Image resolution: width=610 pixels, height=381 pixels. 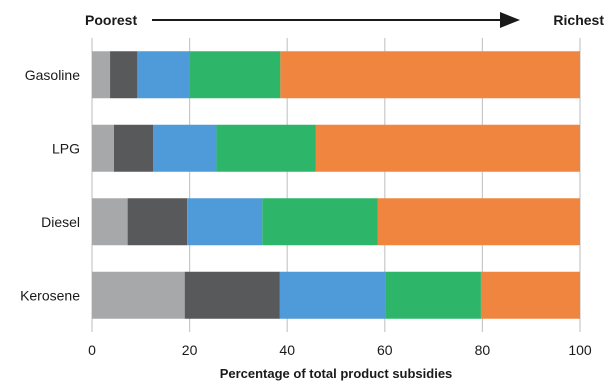 What do you see at coordinates (385, 350) in the screenshot?
I see `x-tick-label: 60` at bounding box center [385, 350].